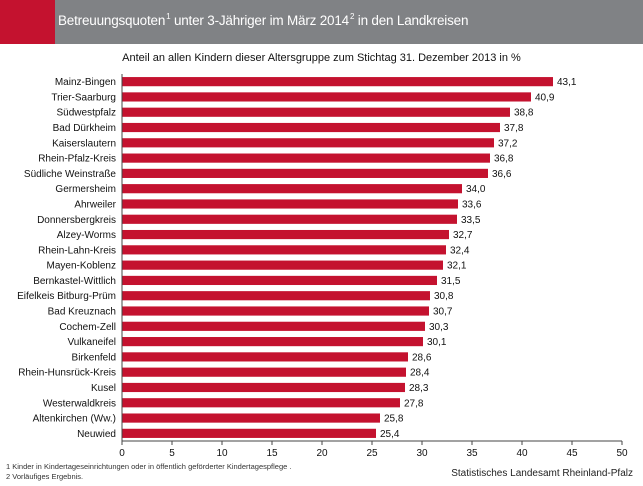 The height and width of the screenshot is (486, 643). I want to click on x-tick-label: 10, so click(222, 453).